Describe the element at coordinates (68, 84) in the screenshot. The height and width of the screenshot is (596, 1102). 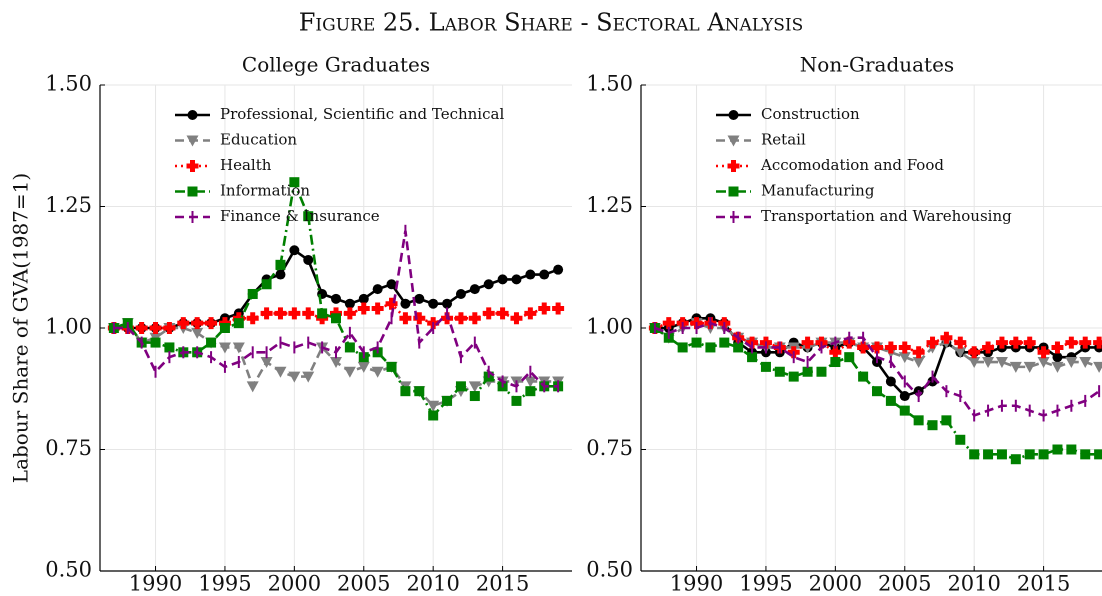
I see `y-tick-label: 1.50` at that location.